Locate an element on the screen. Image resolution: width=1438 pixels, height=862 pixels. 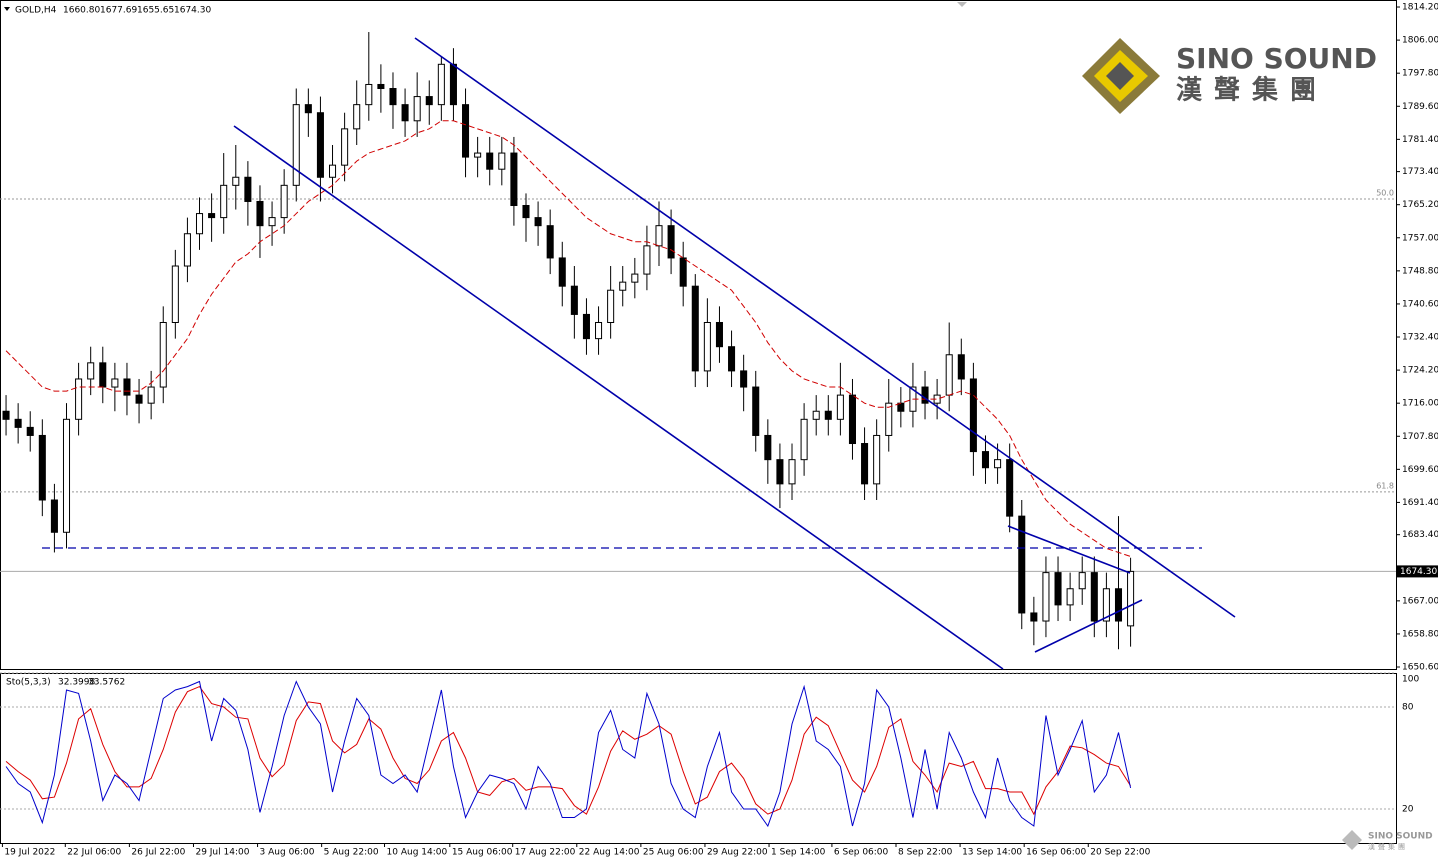
y-tick-label: 1699.60 is located at coordinates (1420, 470).